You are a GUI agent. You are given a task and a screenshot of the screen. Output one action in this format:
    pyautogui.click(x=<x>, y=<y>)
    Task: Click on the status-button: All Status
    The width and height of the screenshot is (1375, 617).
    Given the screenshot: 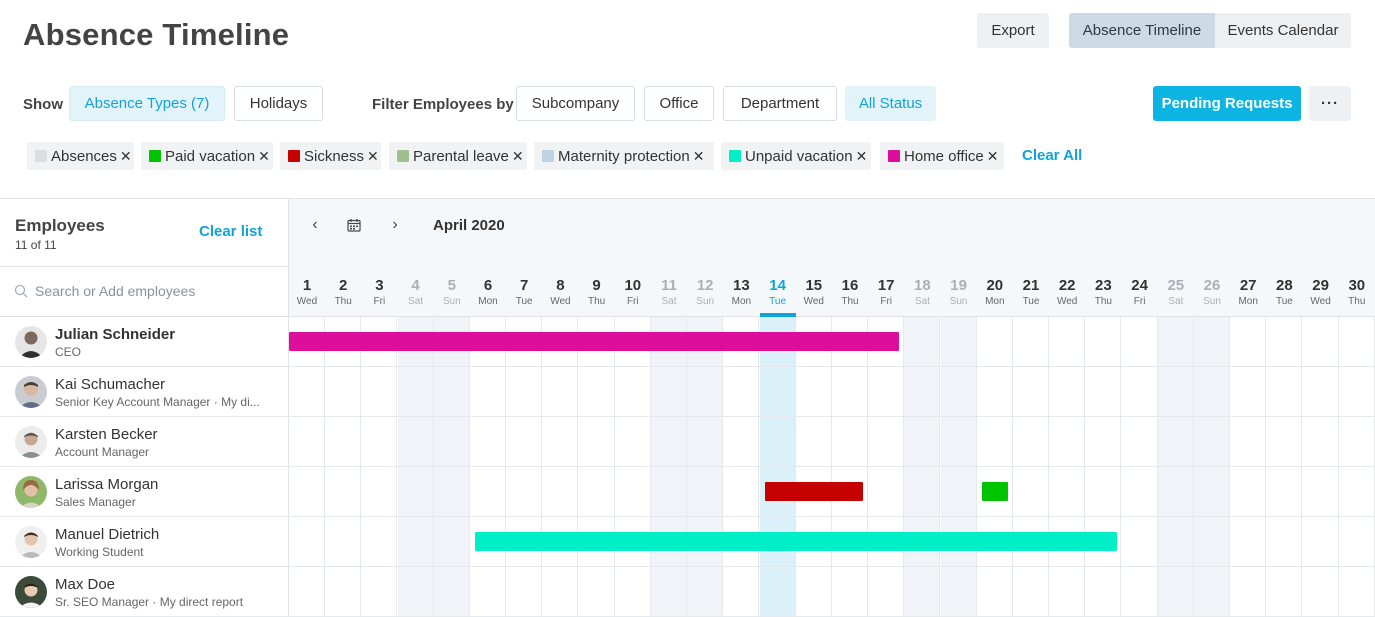 What is the action you would take?
    pyautogui.click(x=890, y=103)
    